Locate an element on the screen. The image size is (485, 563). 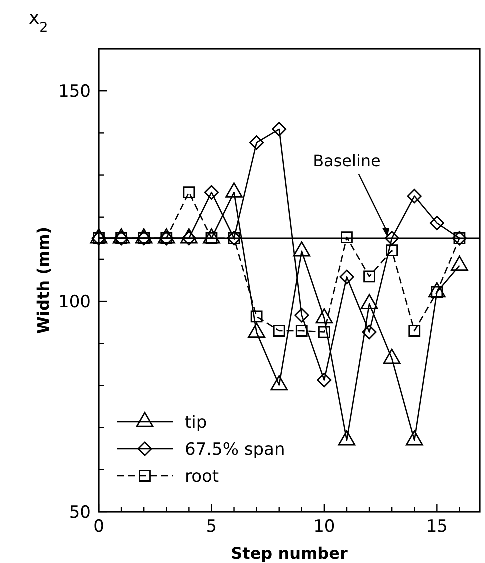
x-tick-label: 0 is located at coordinates (99, 527).